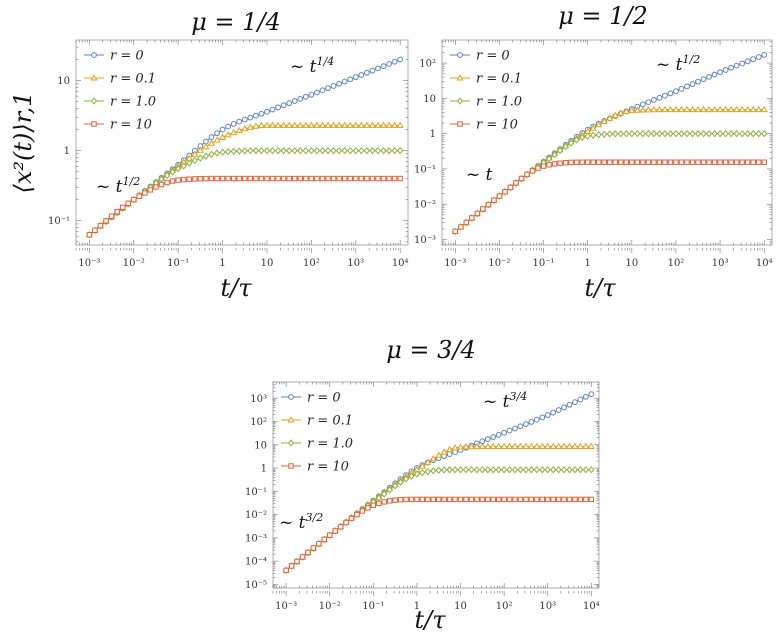 The width and height of the screenshot is (776, 641). Describe the element at coordinates (133, 102) in the screenshot. I see `legend-label: r = 1.0` at that location.